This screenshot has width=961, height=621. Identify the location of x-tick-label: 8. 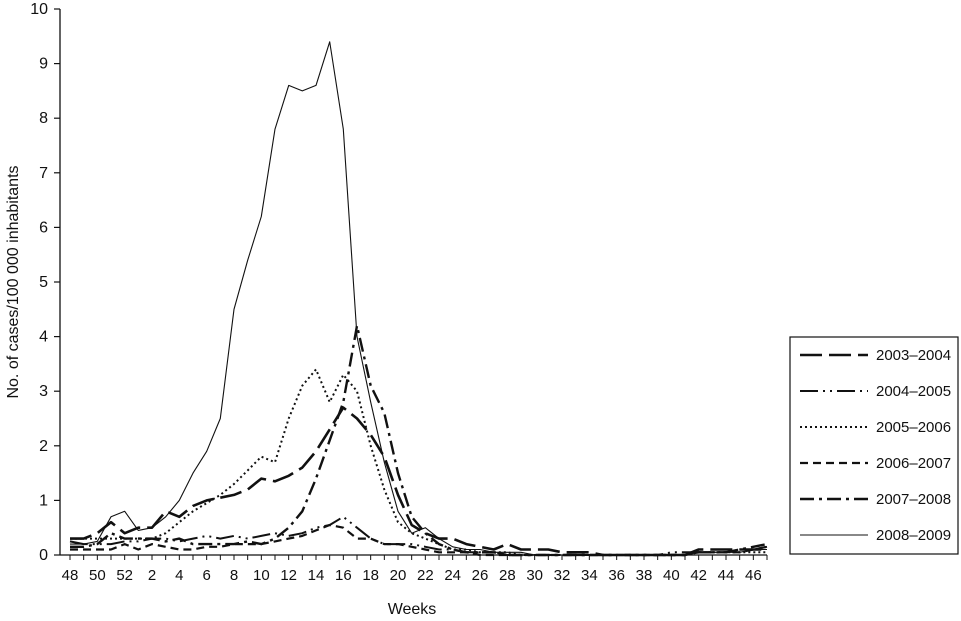
(234, 575).